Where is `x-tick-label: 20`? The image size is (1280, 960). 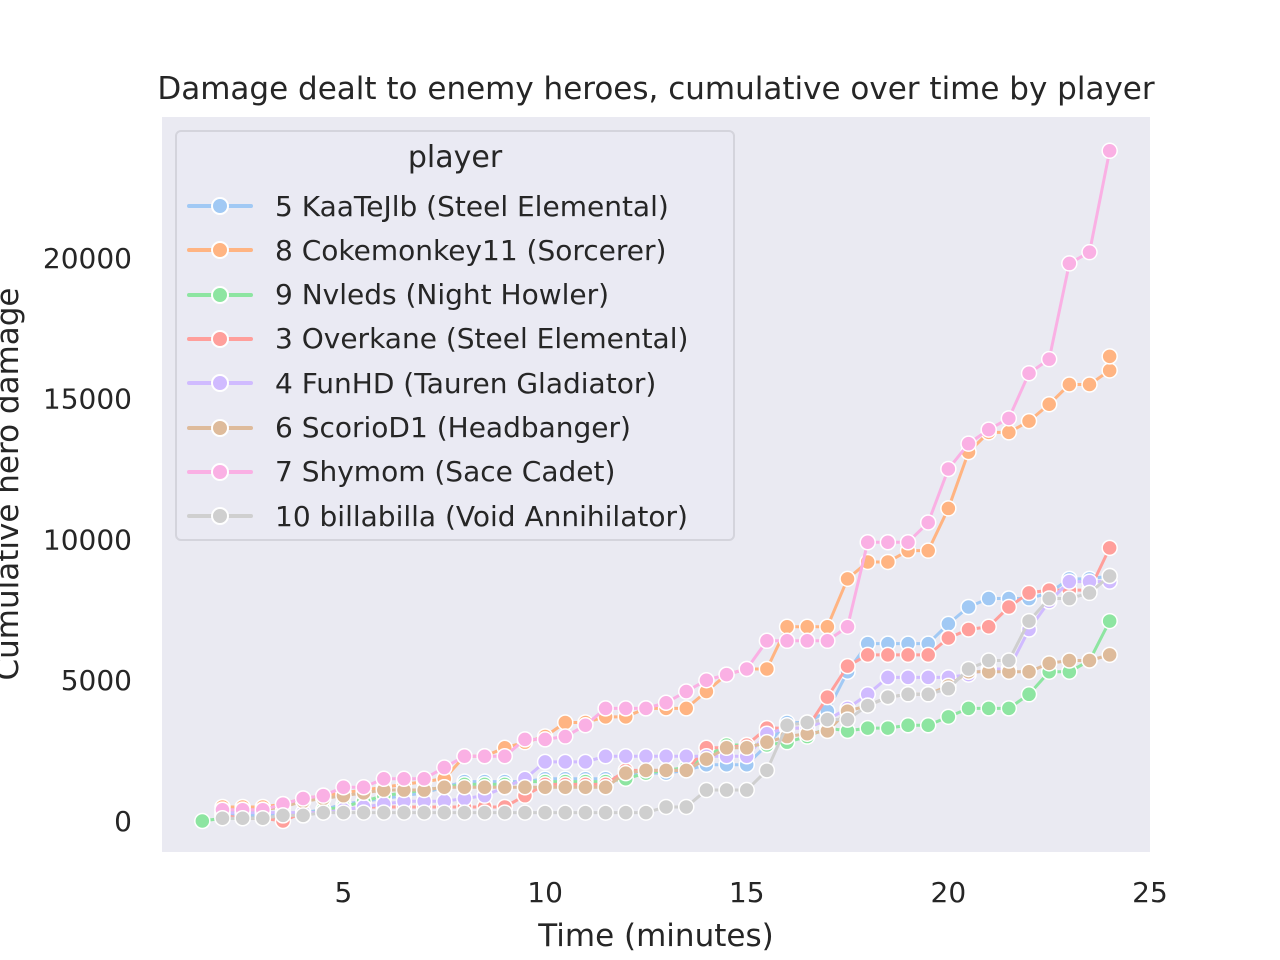 x-tick-label: 20 is located at coordinates (949, 892).